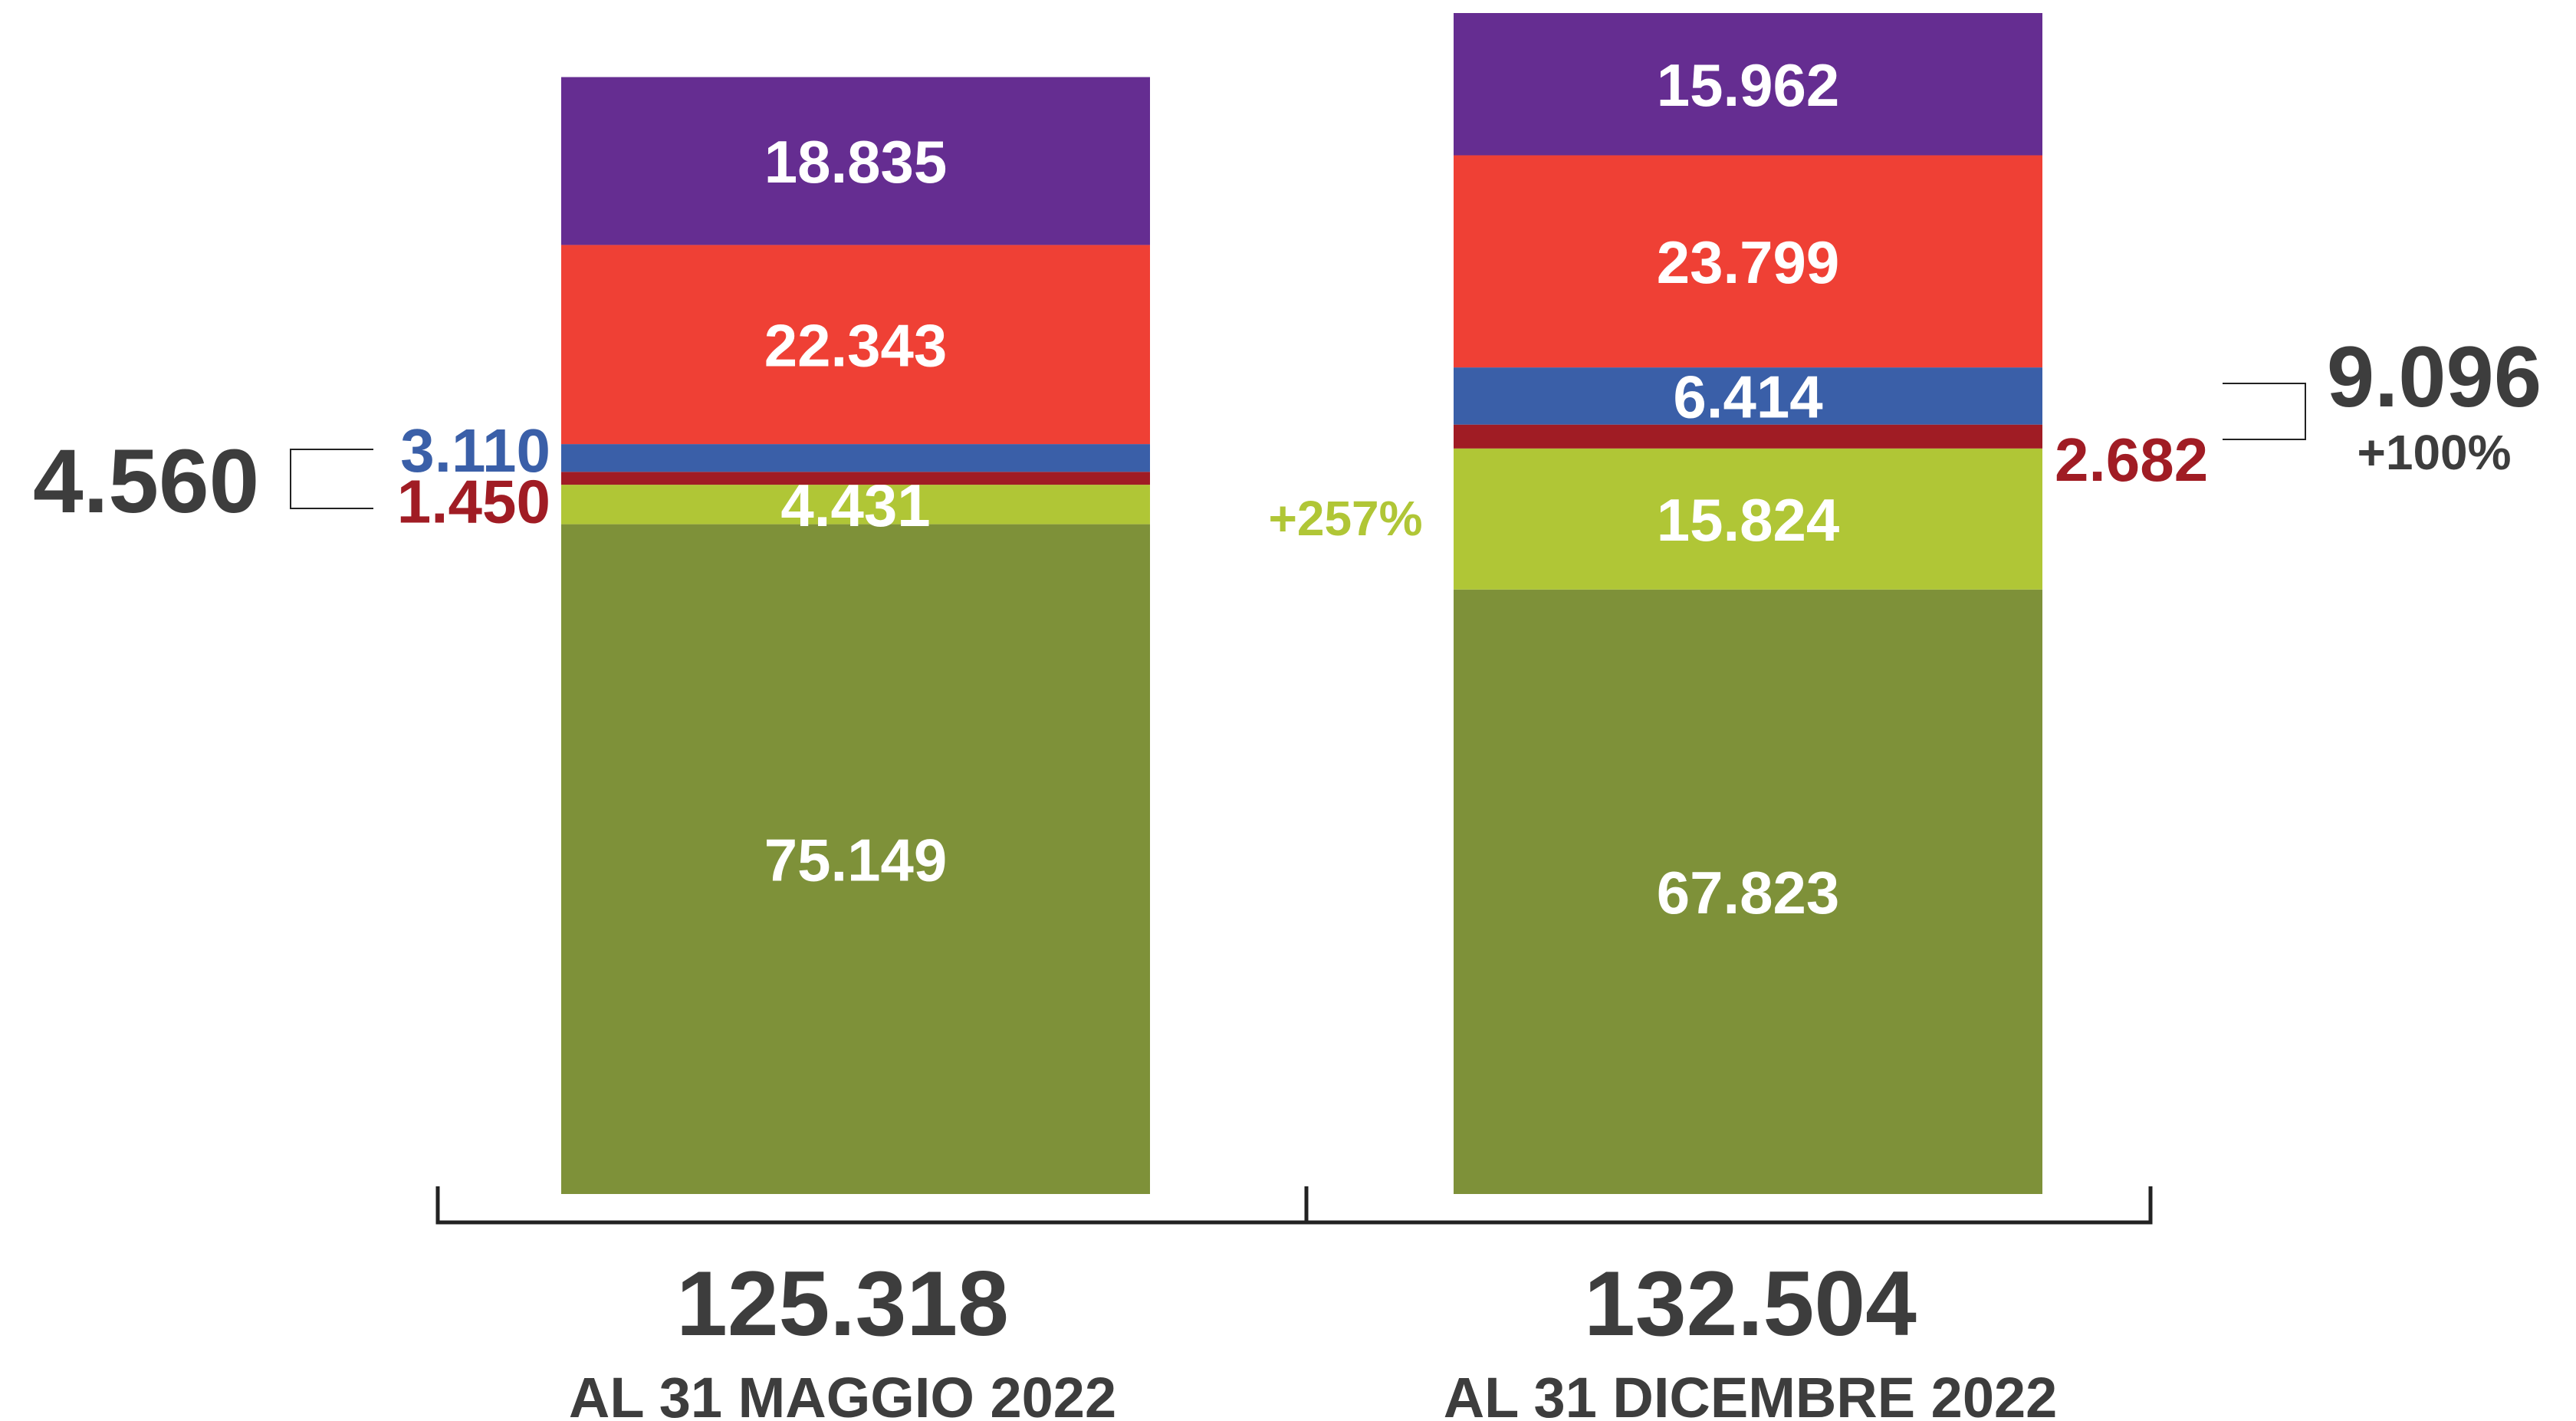 Image resolution: width=2576 pixels, height=1421 pixels. What do you see at coordinates (1345, 518) in the screenshot?
I see `annotation: +257%` at bounding box center [1345, 518].